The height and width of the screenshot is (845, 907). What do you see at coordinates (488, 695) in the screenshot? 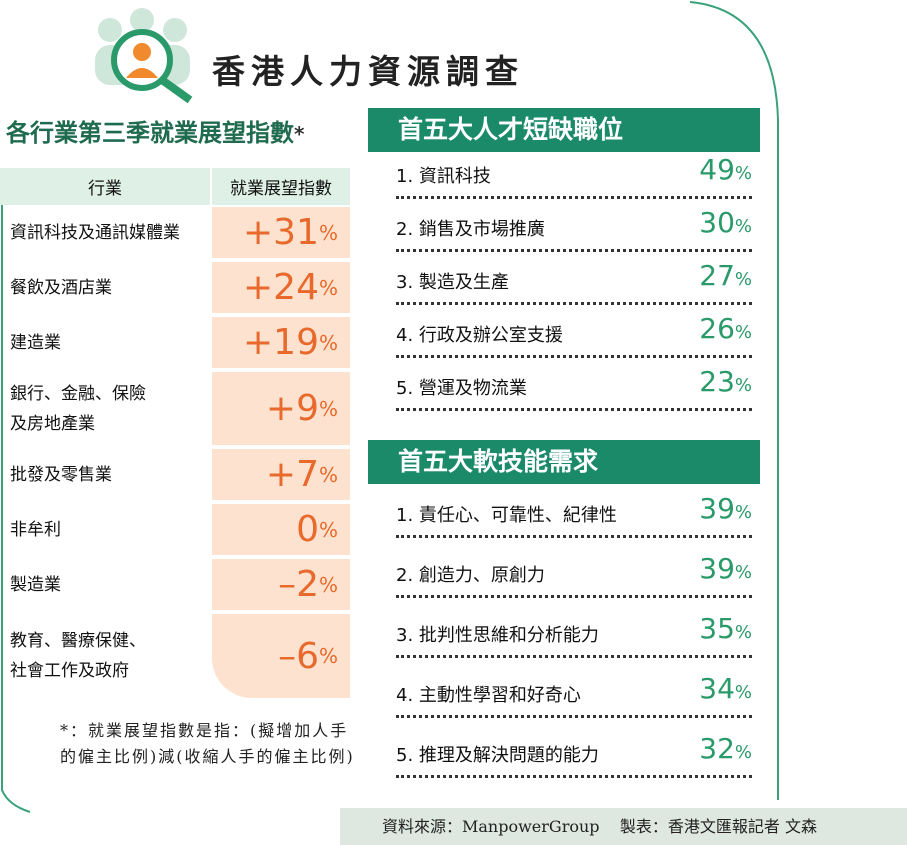
I see `item-label: 4. 主動性學習和好奇心` at bounding box center [488, 695].